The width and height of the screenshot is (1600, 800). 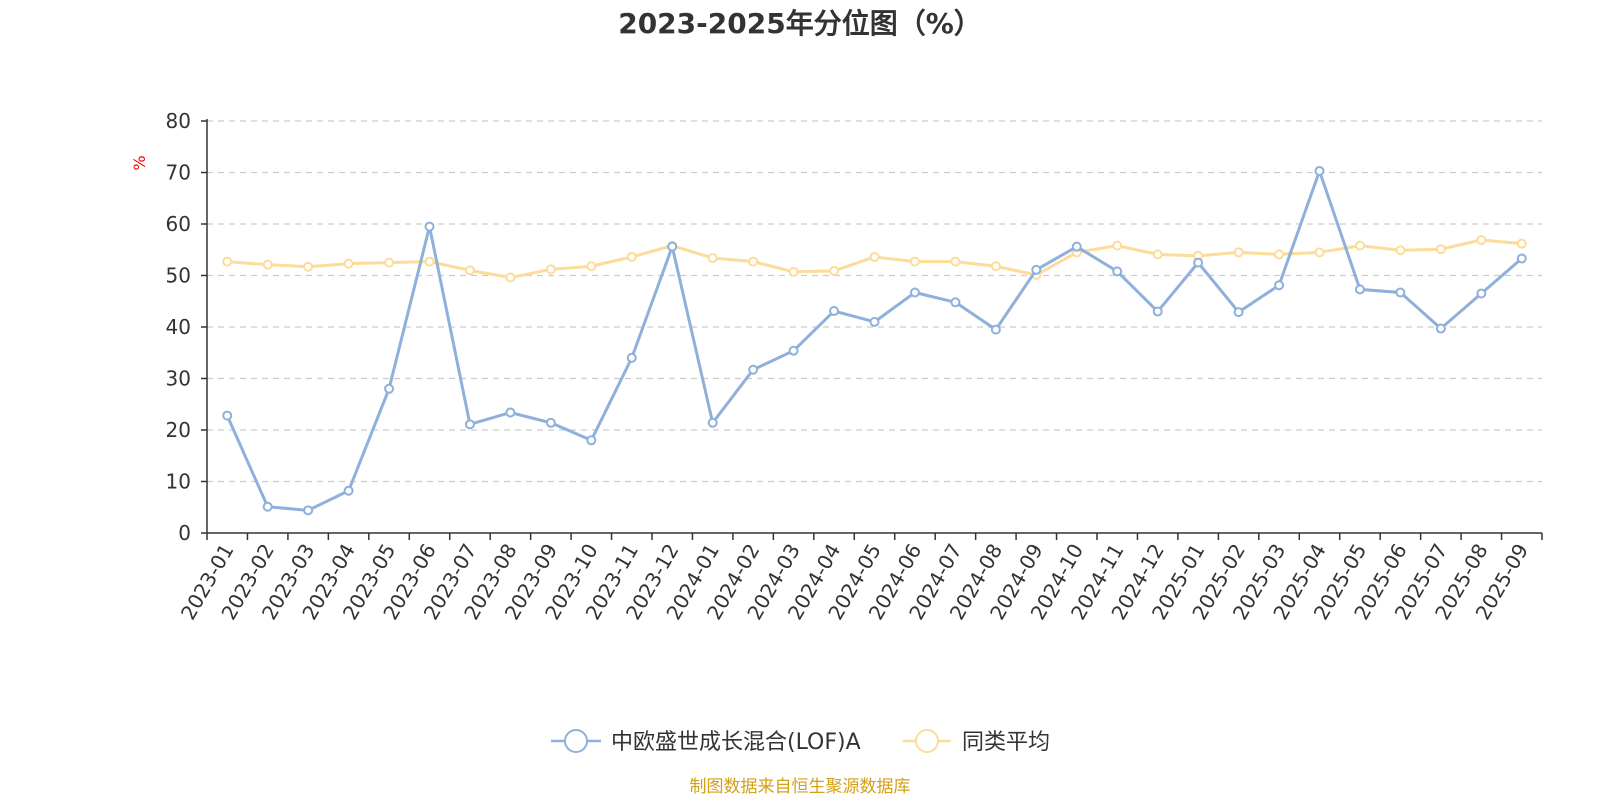 What do you see at coordinates (800, 787) in the screenshot?
I see `source-note: 制图数据来自恒生聚源数据库` at bounding box center [800, 787].